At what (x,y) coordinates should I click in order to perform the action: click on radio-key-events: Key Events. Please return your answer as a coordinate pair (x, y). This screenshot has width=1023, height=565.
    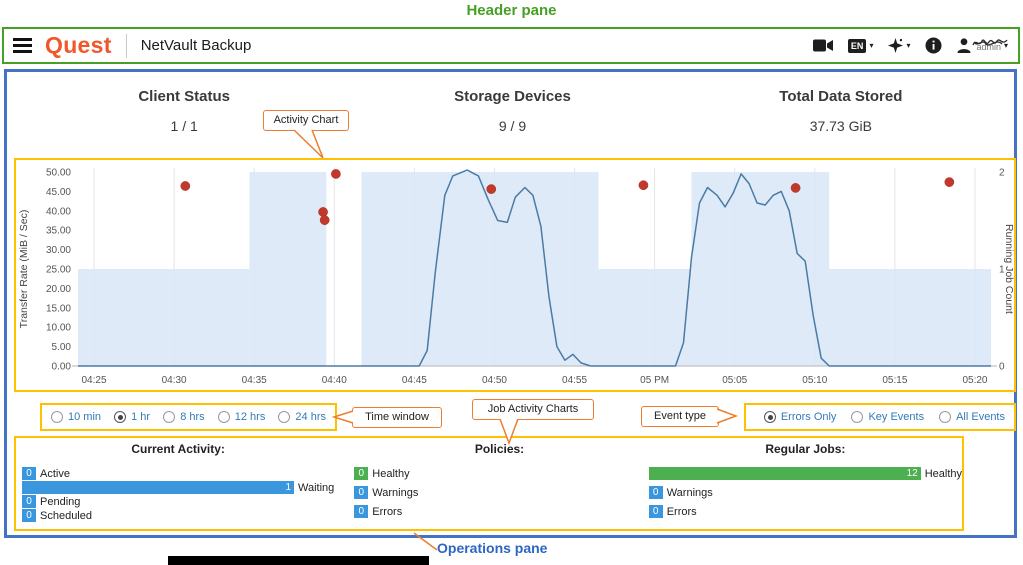
    Looking at the image, I should click on (887, 417).